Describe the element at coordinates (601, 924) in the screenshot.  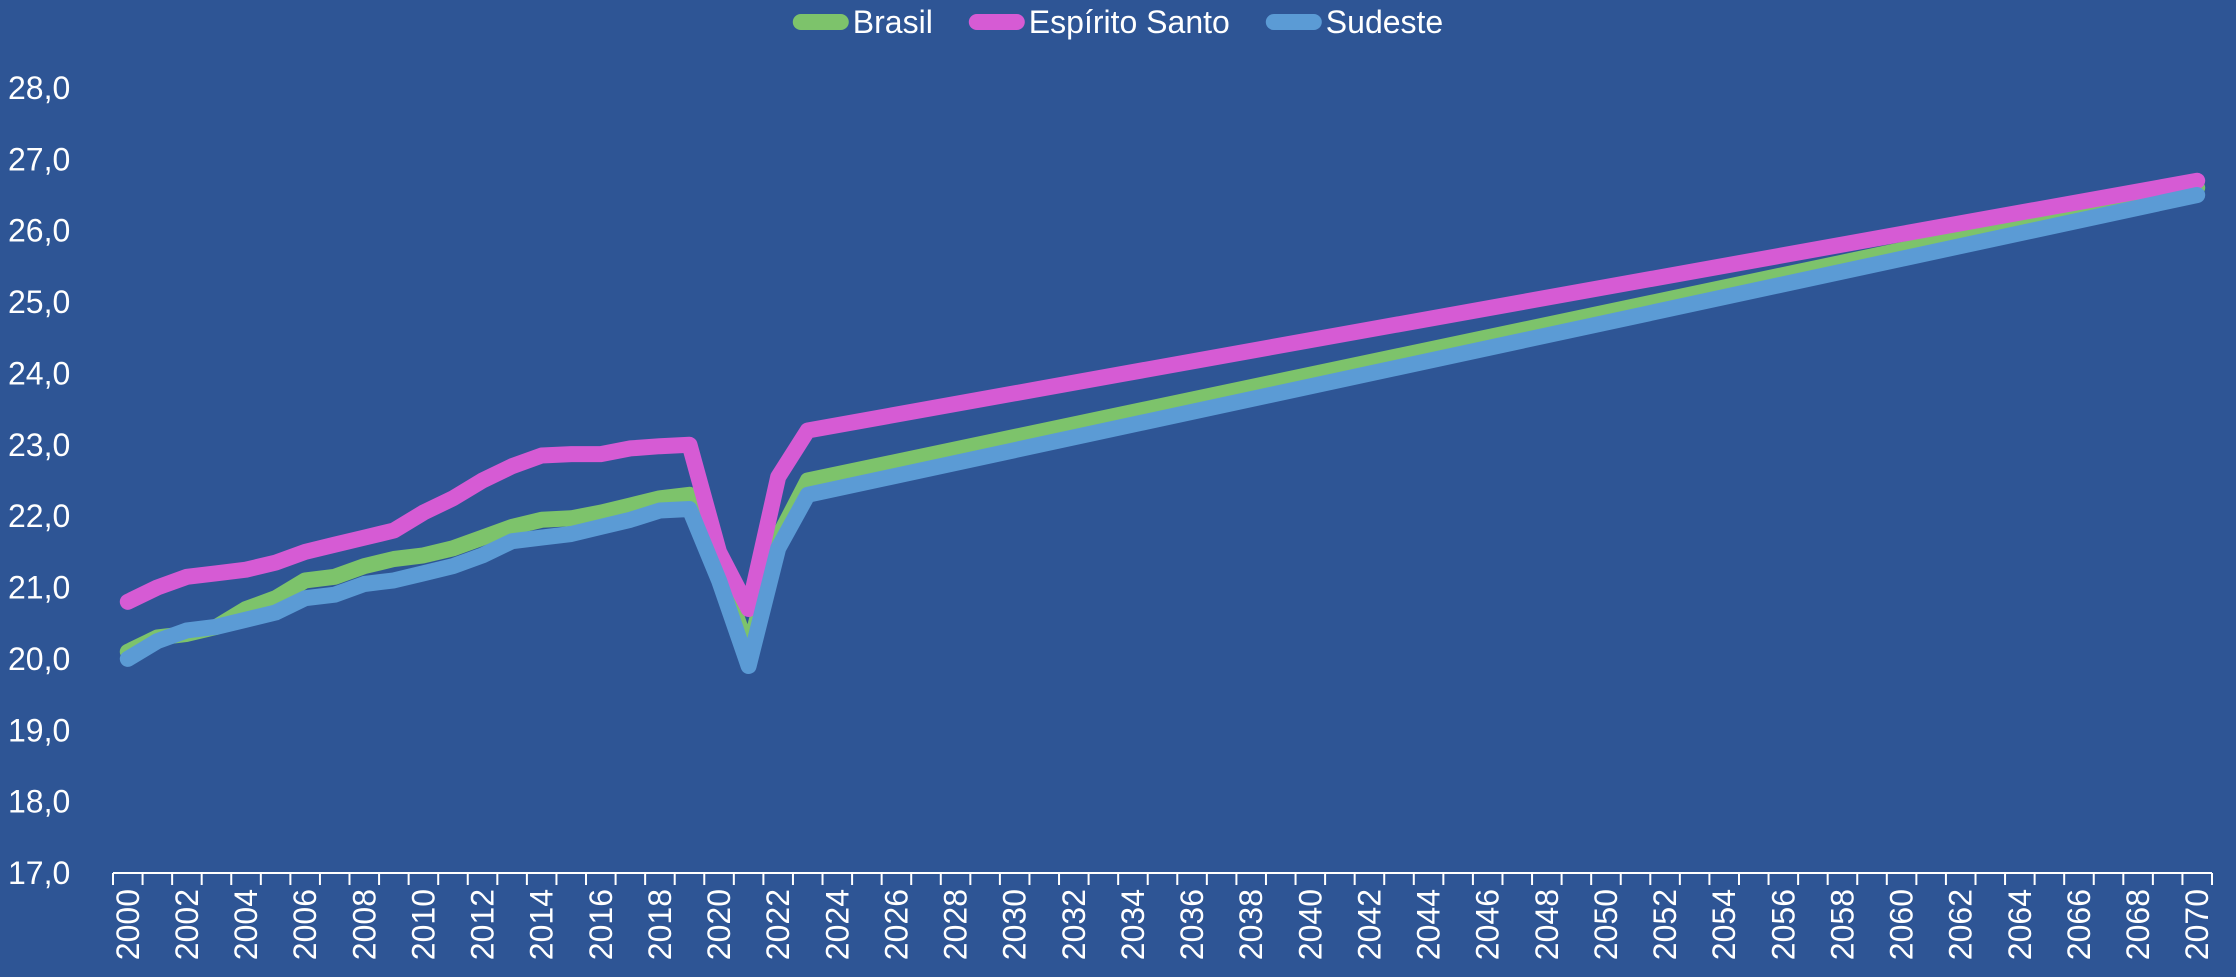
I see `x-tick-label: 2016` at that location.